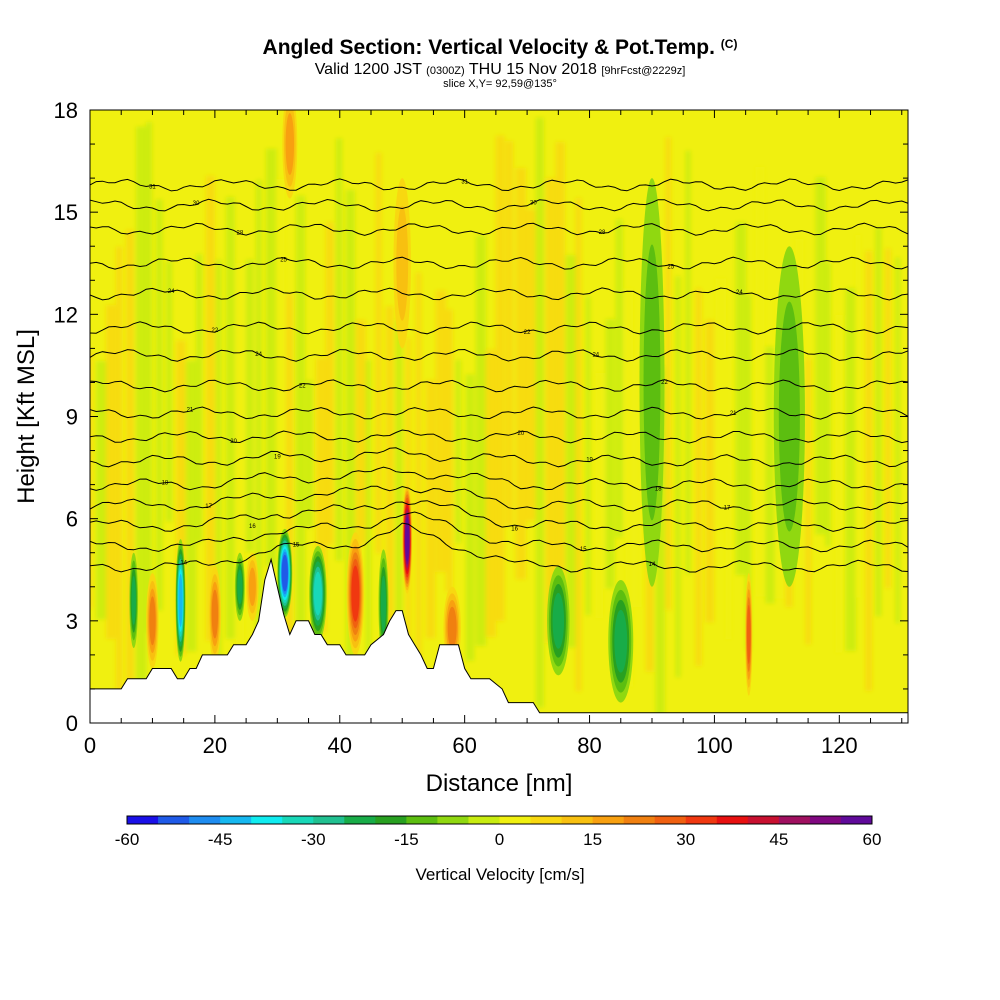 This screenshot has width=1000, height=1000. Describe the element at coordinates (872, 839) in the screenshot. I see `colorbar-tick-label: 60` at that location.